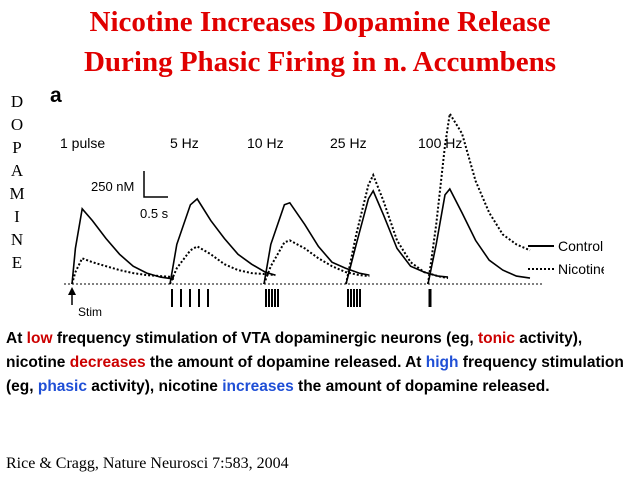  Describe the element at coordinates (17, 193) in the screenshot. I see `y-axis-letter: M` at that location.